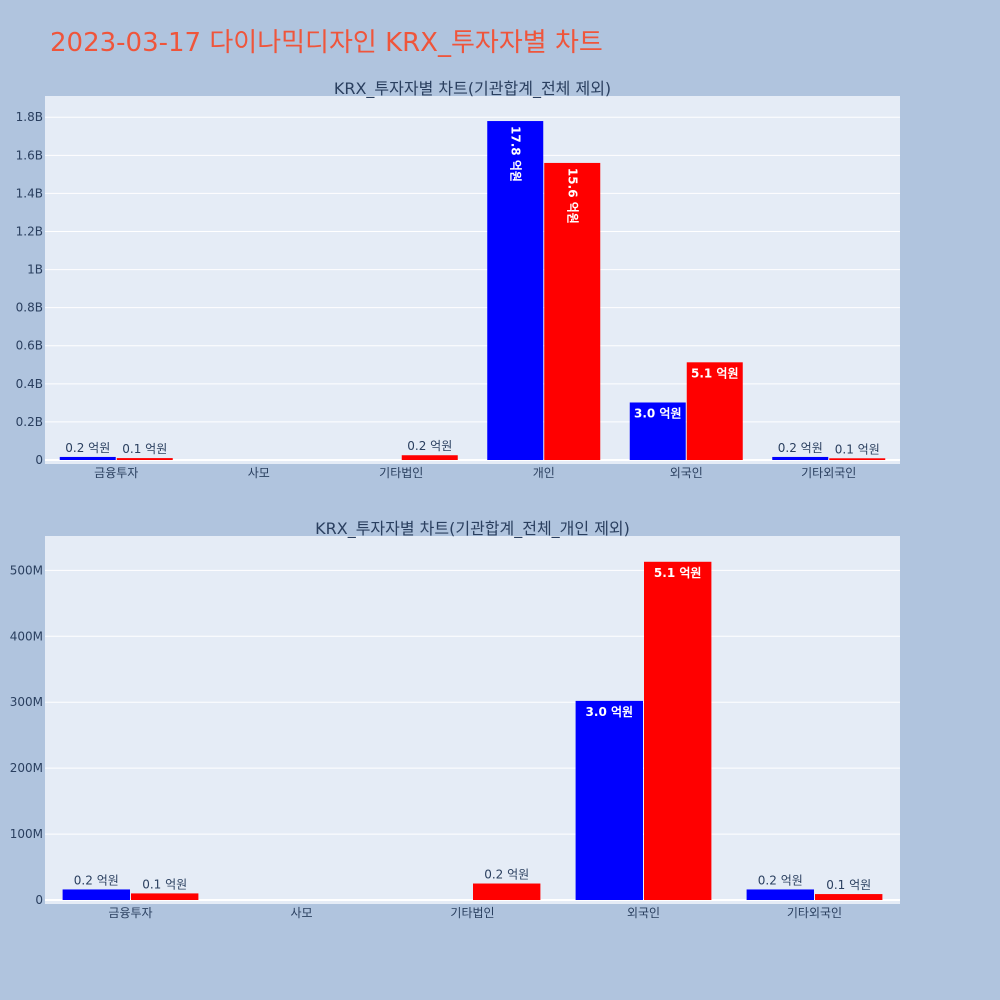 The height and width of the screenshot is (1000, 1000). Describe the element at coordinates (572, 196) in the screenshot. I see `data-label: 15.6 억원` at that location.